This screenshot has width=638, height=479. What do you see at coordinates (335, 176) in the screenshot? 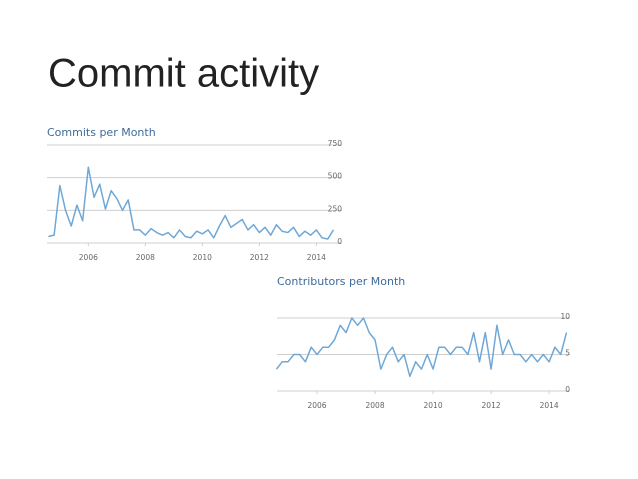
I see `y-tick-label: 500` at bounding box center [335, 176].